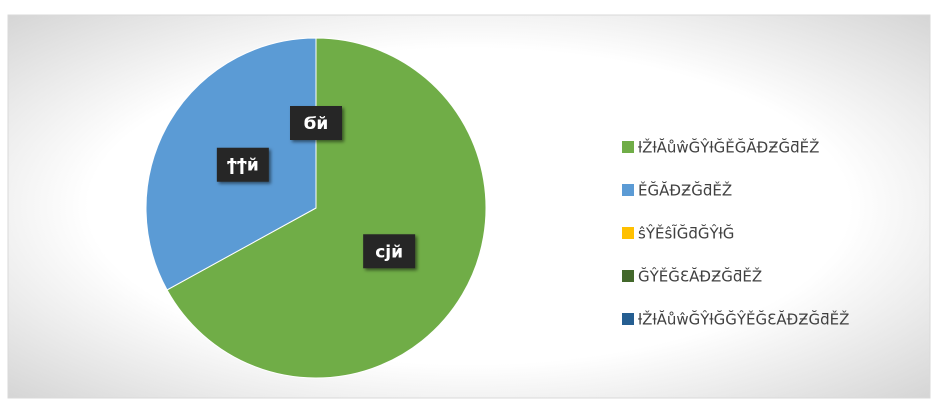  I want to click on data-label: Ϭй, so click(316, 124).